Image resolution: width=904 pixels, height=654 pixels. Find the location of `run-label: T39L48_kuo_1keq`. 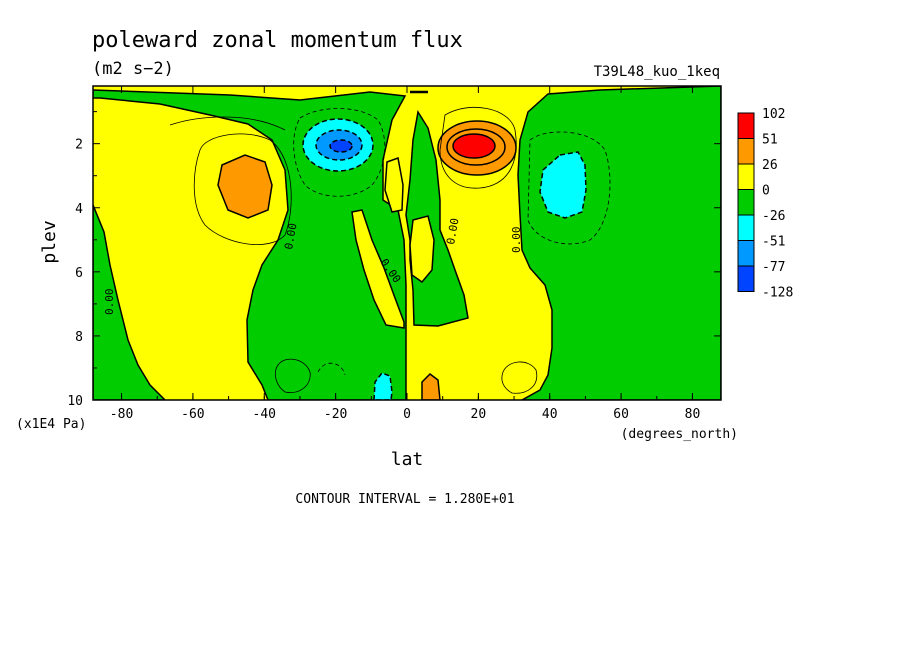

run-label: T39L48_kuo_1keq is located at coordinates (657, 72).